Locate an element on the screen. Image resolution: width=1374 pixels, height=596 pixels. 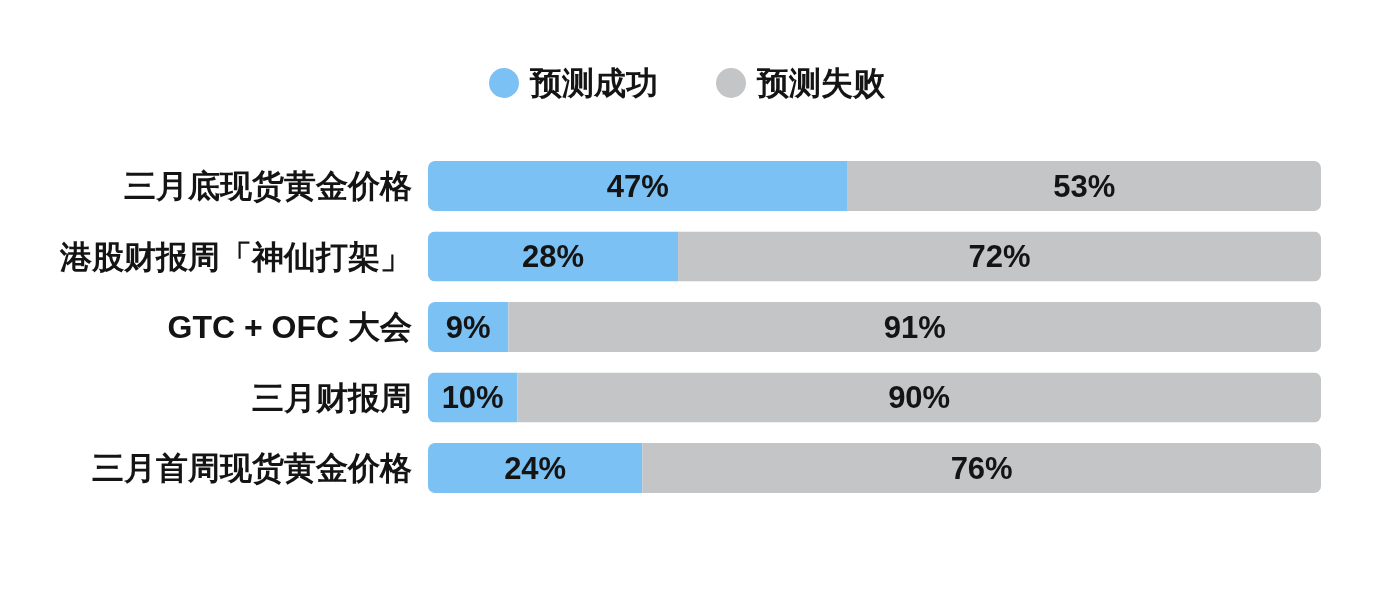
data-label: 24% is located at coordinates (535, 468).